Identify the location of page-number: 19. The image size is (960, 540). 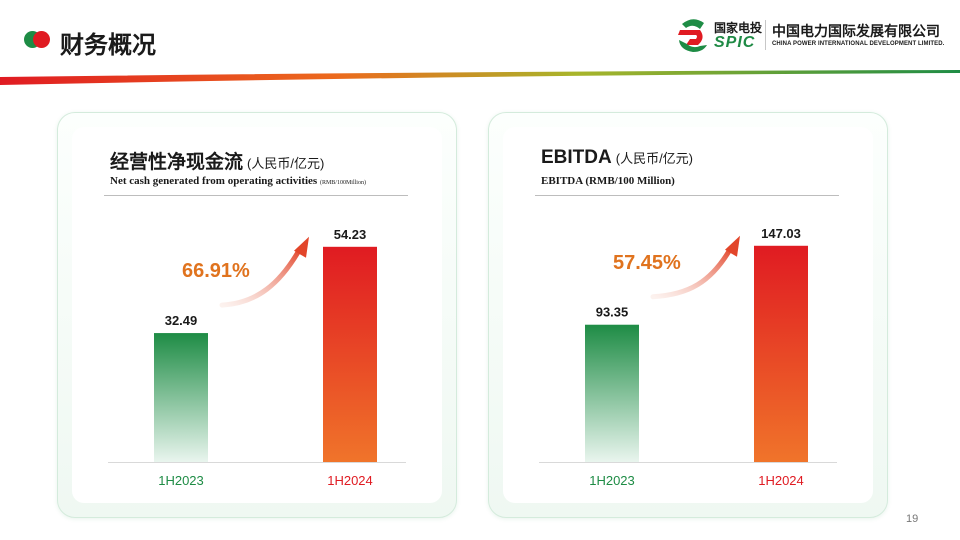
(912, 519).